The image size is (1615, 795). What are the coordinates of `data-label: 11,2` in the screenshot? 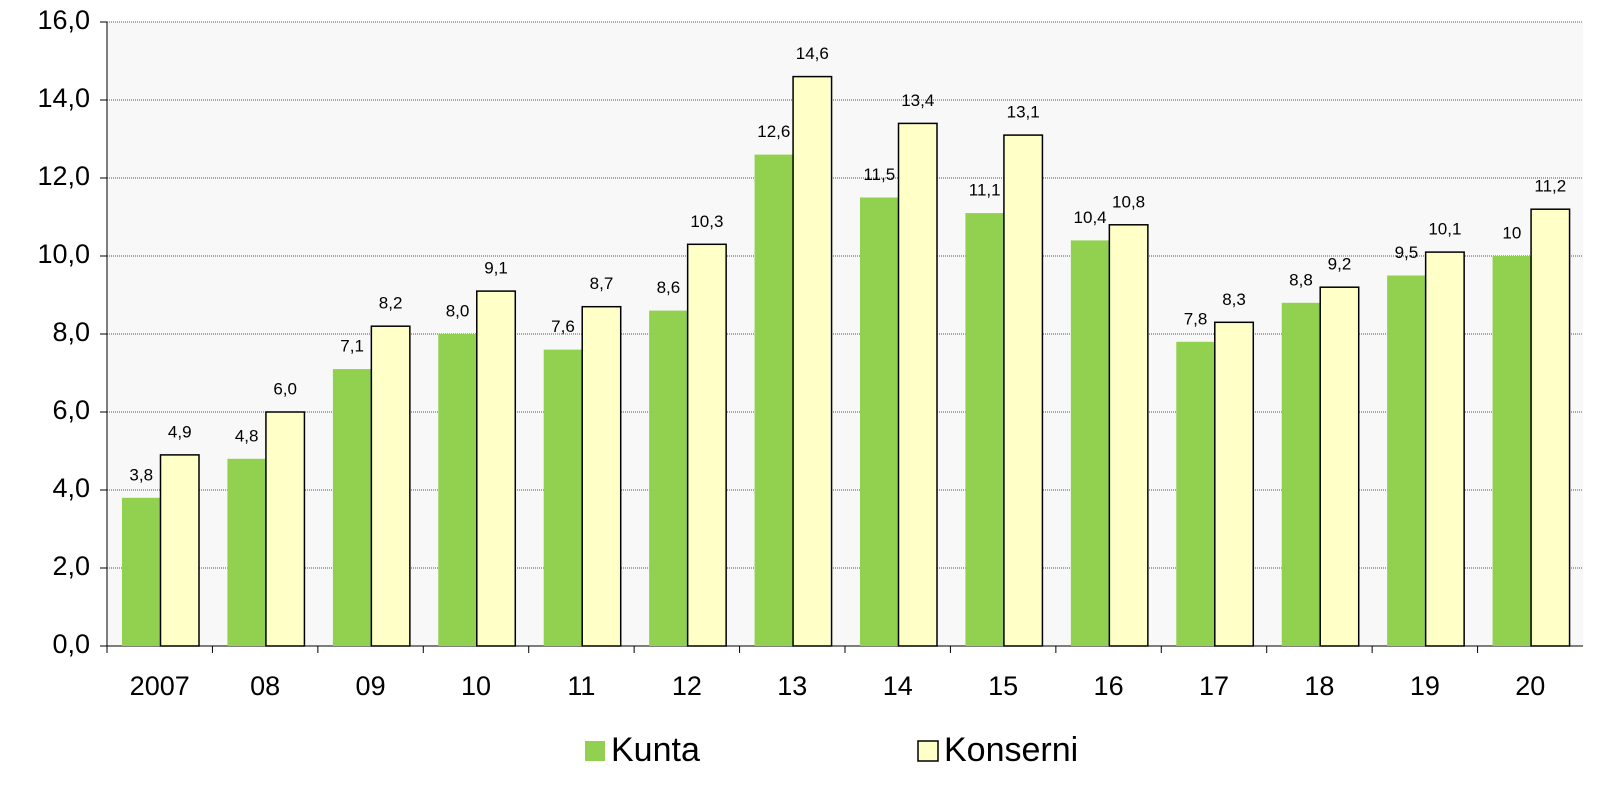 It's located at (1550, 186).